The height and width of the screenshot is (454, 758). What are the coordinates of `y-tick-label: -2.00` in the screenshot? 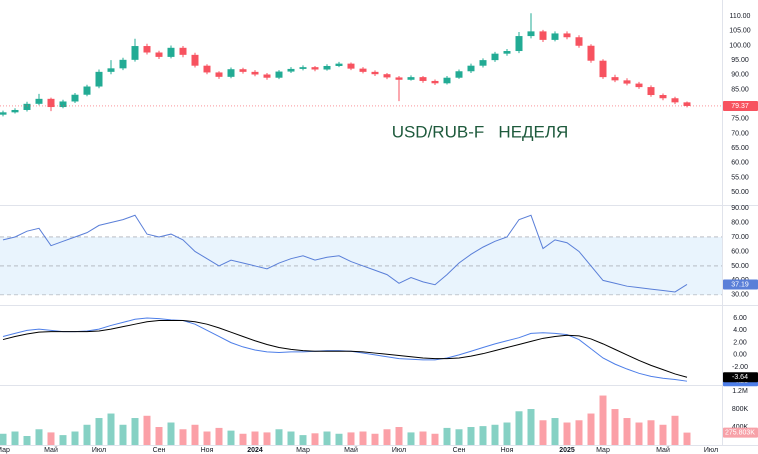 It's located at (740, 367).